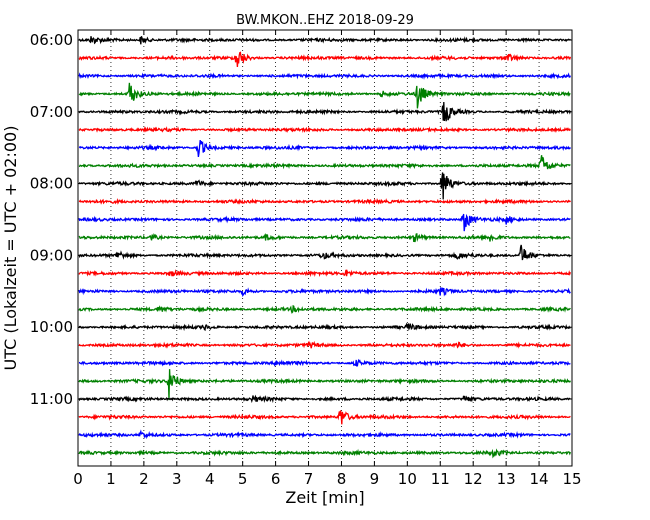 The width and height of the screenshot is (650, 520). Describe the element at coordinates (325, 20) in the screenshot. I see `chart-title: BW.MKON..EHZ 2018-09-29` at that location.